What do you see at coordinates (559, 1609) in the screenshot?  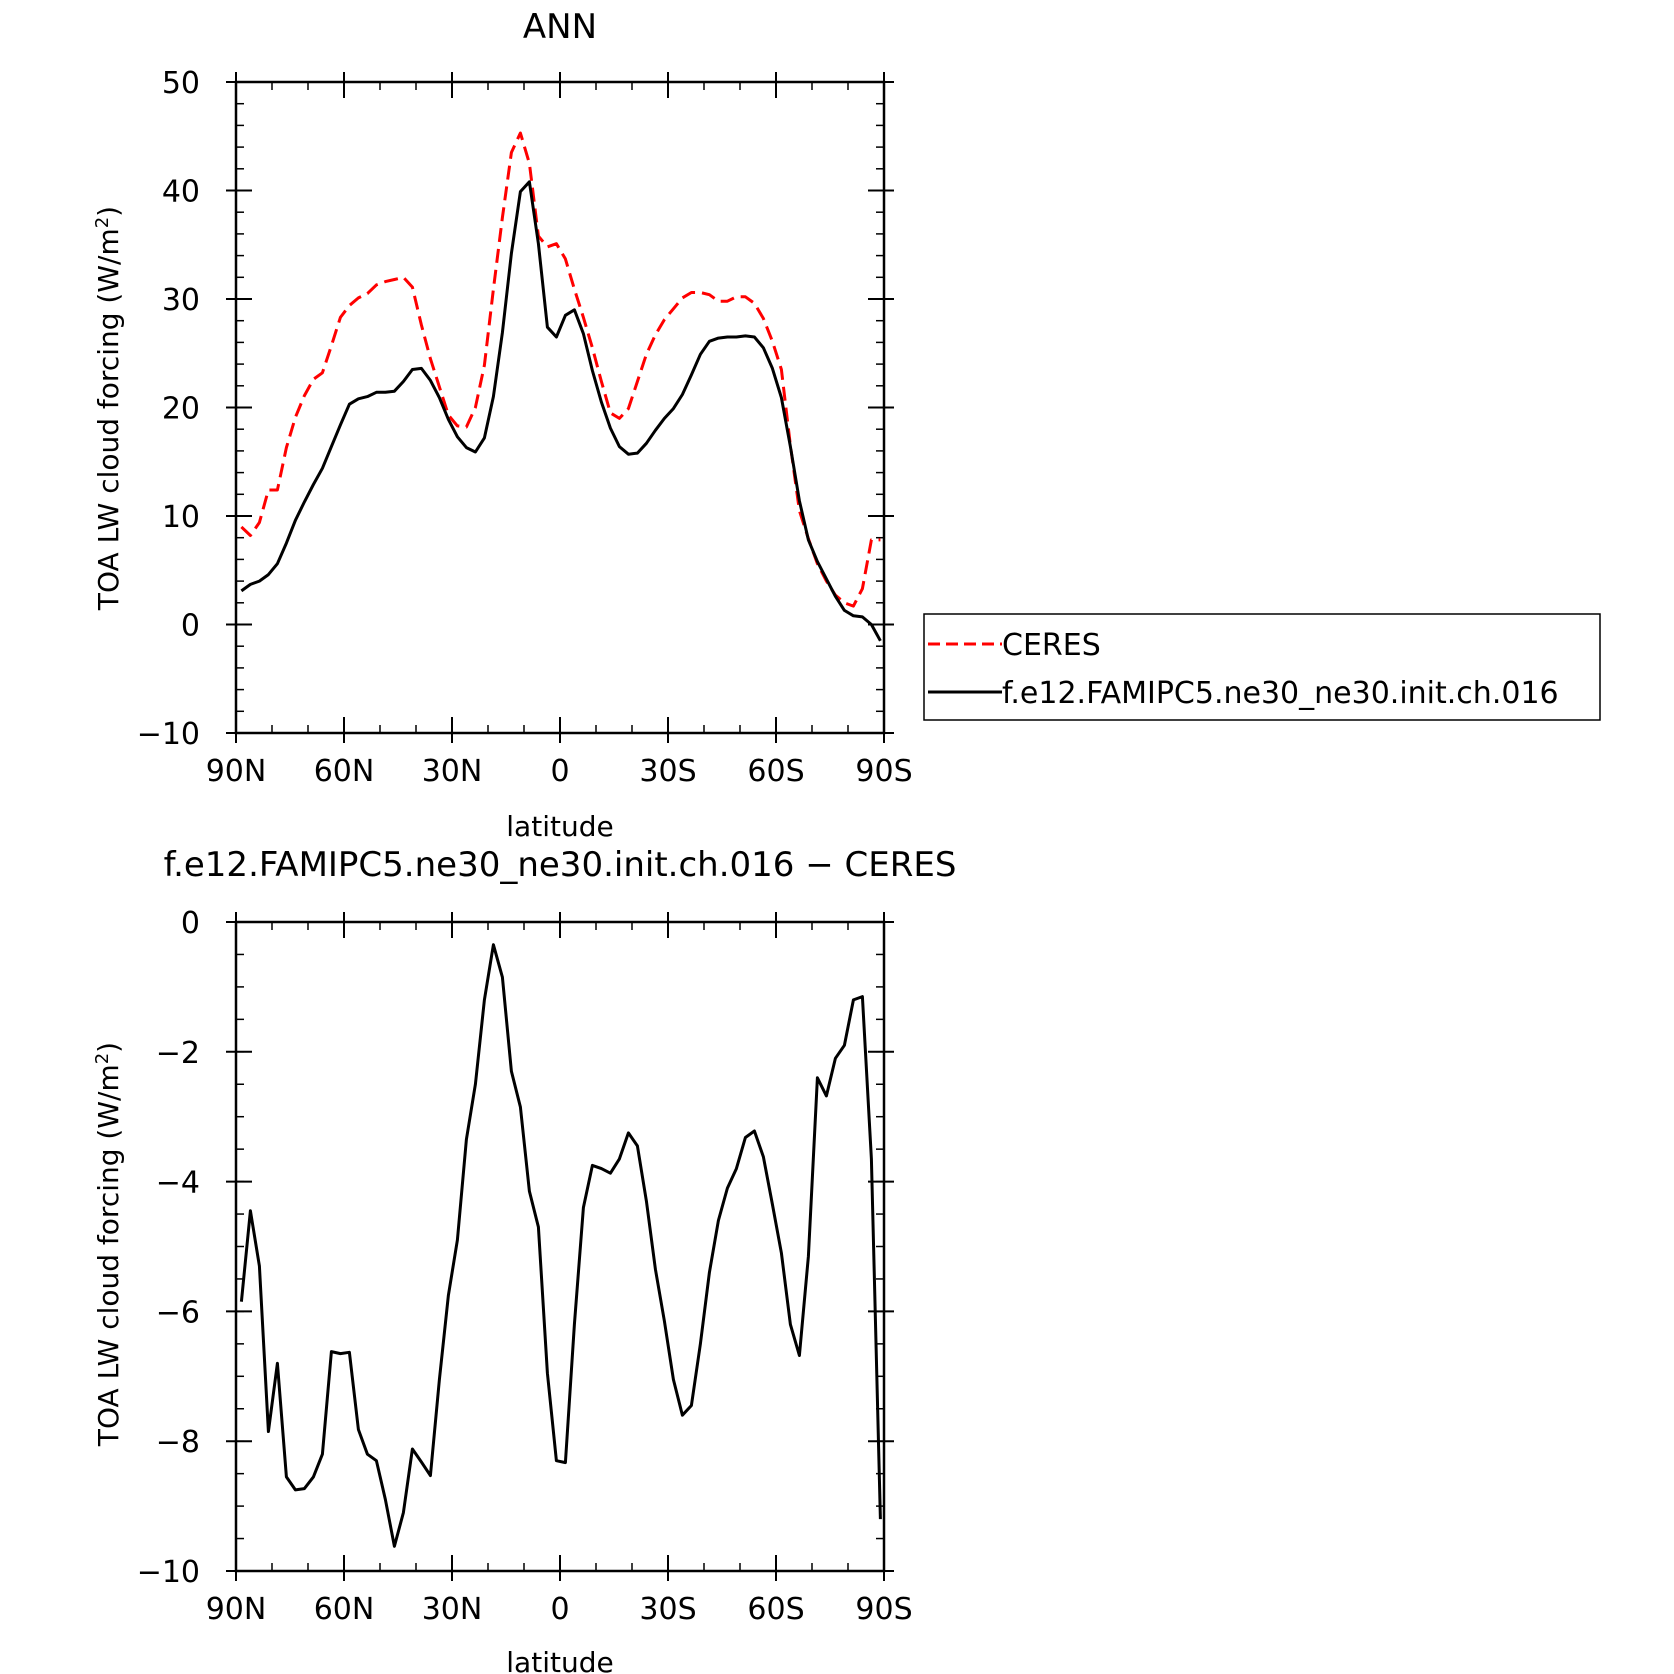 I see `bottom-x-tick-label: 0` at bounding box center [559, 1609].